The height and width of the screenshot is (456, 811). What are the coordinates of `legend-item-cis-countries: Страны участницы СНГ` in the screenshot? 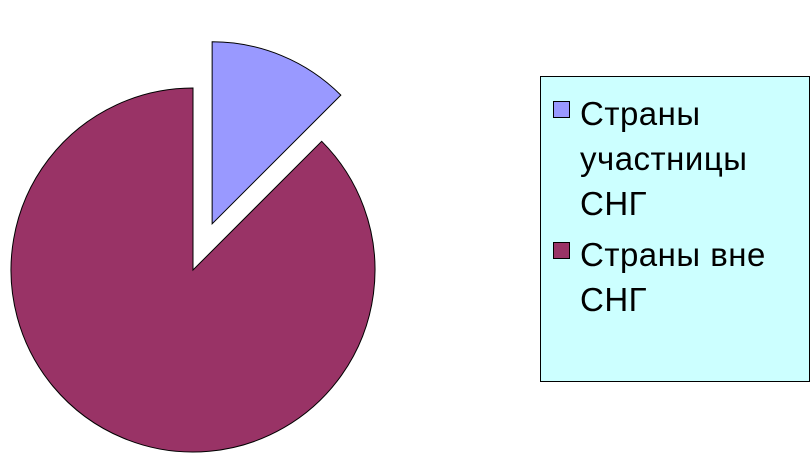 It's located at (678, 158).